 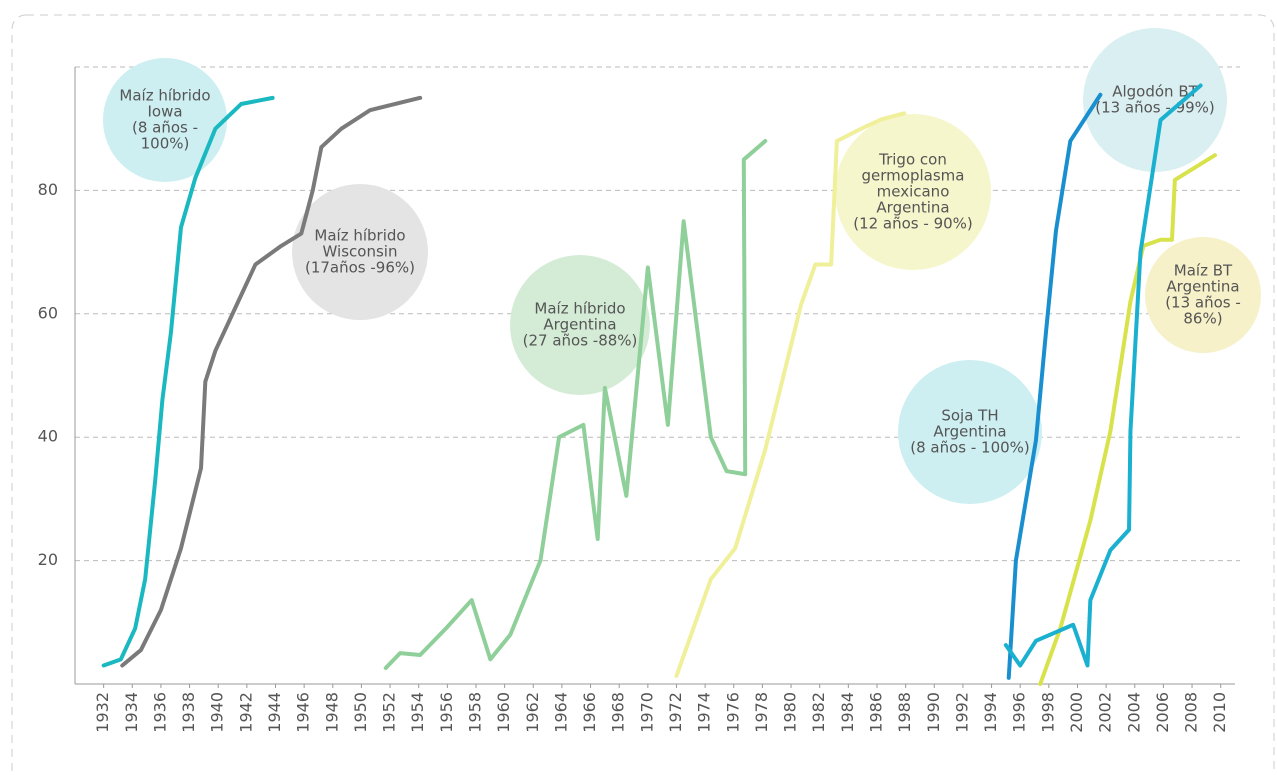 What do you see at coordinates (560, 712) in the screenshot?
I see `x-tick-label: 1964` at bounding box center [560, 712].